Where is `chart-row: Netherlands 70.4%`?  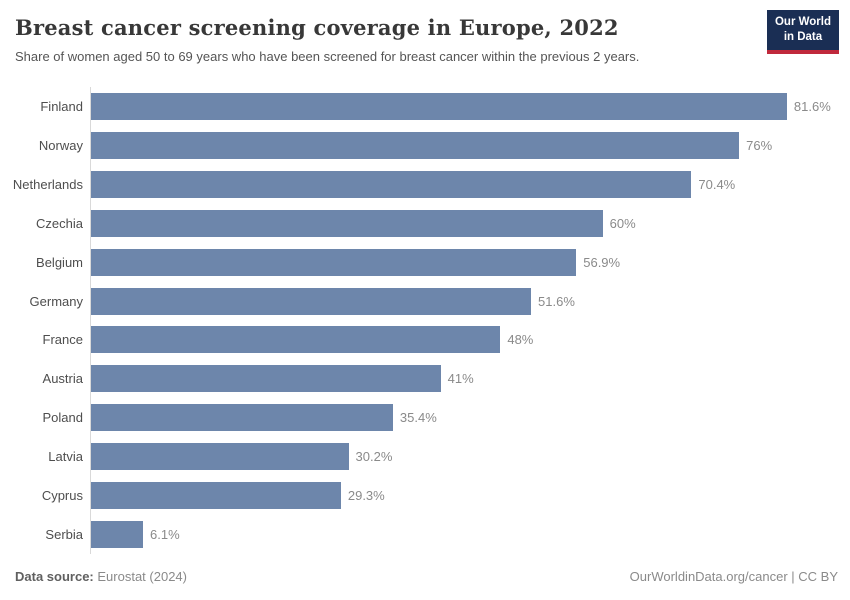
chart-row: Netherlands 70.4% is located at coordinates (425, 184).